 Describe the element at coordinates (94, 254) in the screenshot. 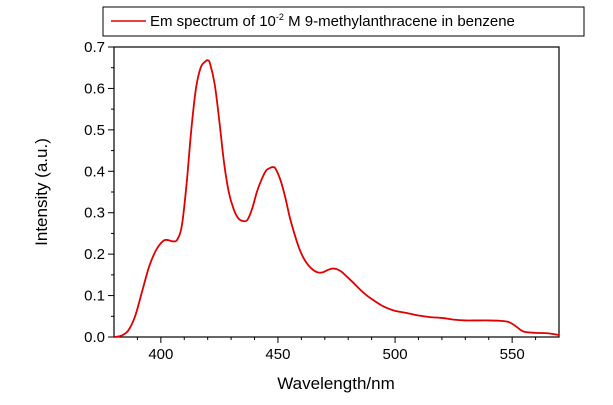

I see `y-tick-label: 0.2` at that location.